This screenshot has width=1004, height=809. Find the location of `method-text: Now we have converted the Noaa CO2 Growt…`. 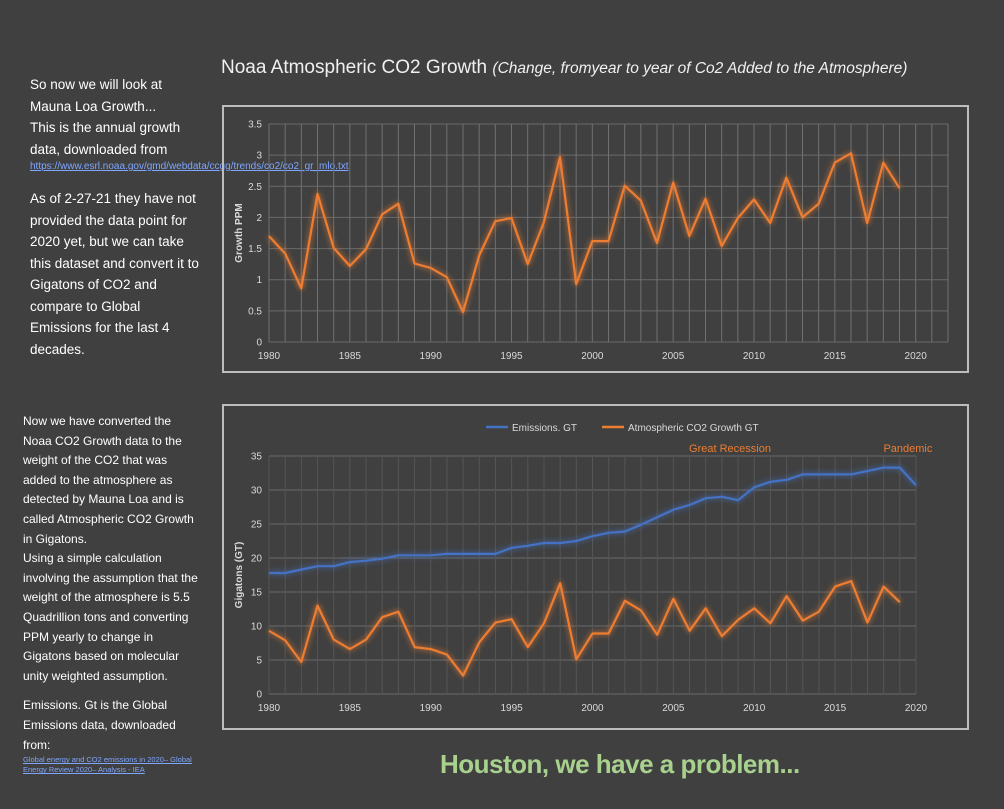

method-text: Now we have converted the Noaa CO2 Growt… is located at coordinates (110, 593).